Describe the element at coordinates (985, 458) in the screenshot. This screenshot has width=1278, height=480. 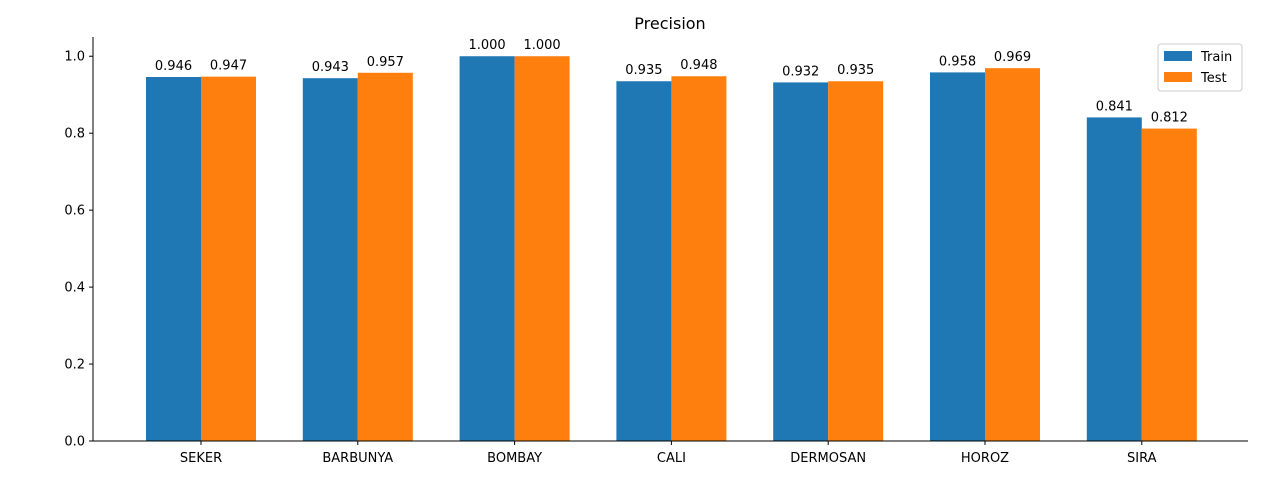
I see `x-tick-label: HOROZ` at that location.